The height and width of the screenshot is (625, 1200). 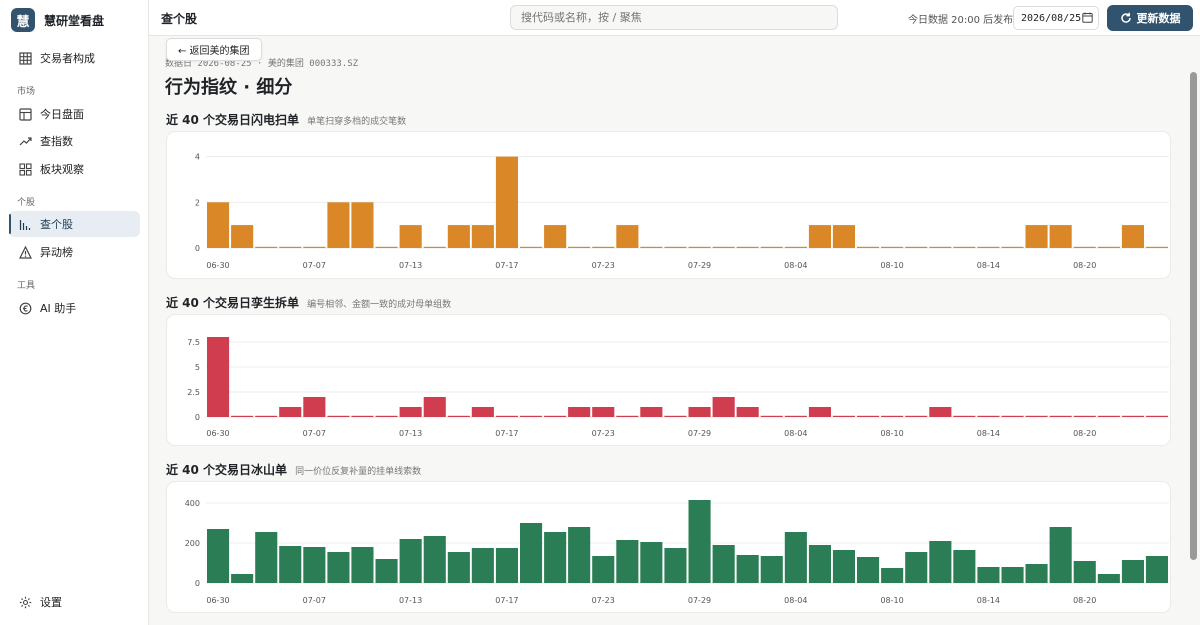 What do you see at coordinates (74, 141) in the screenshot?
I see `sidebar-item-index: 查指数` at bounding box center [74, 141].